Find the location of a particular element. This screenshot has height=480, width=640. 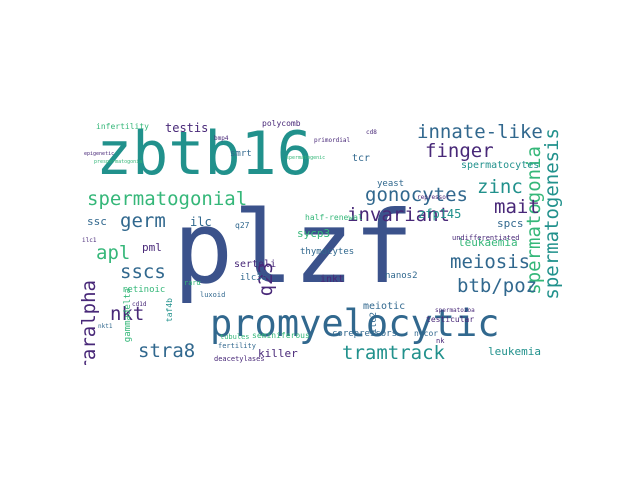

word-finger: finger is located at coordinates (459, 151).